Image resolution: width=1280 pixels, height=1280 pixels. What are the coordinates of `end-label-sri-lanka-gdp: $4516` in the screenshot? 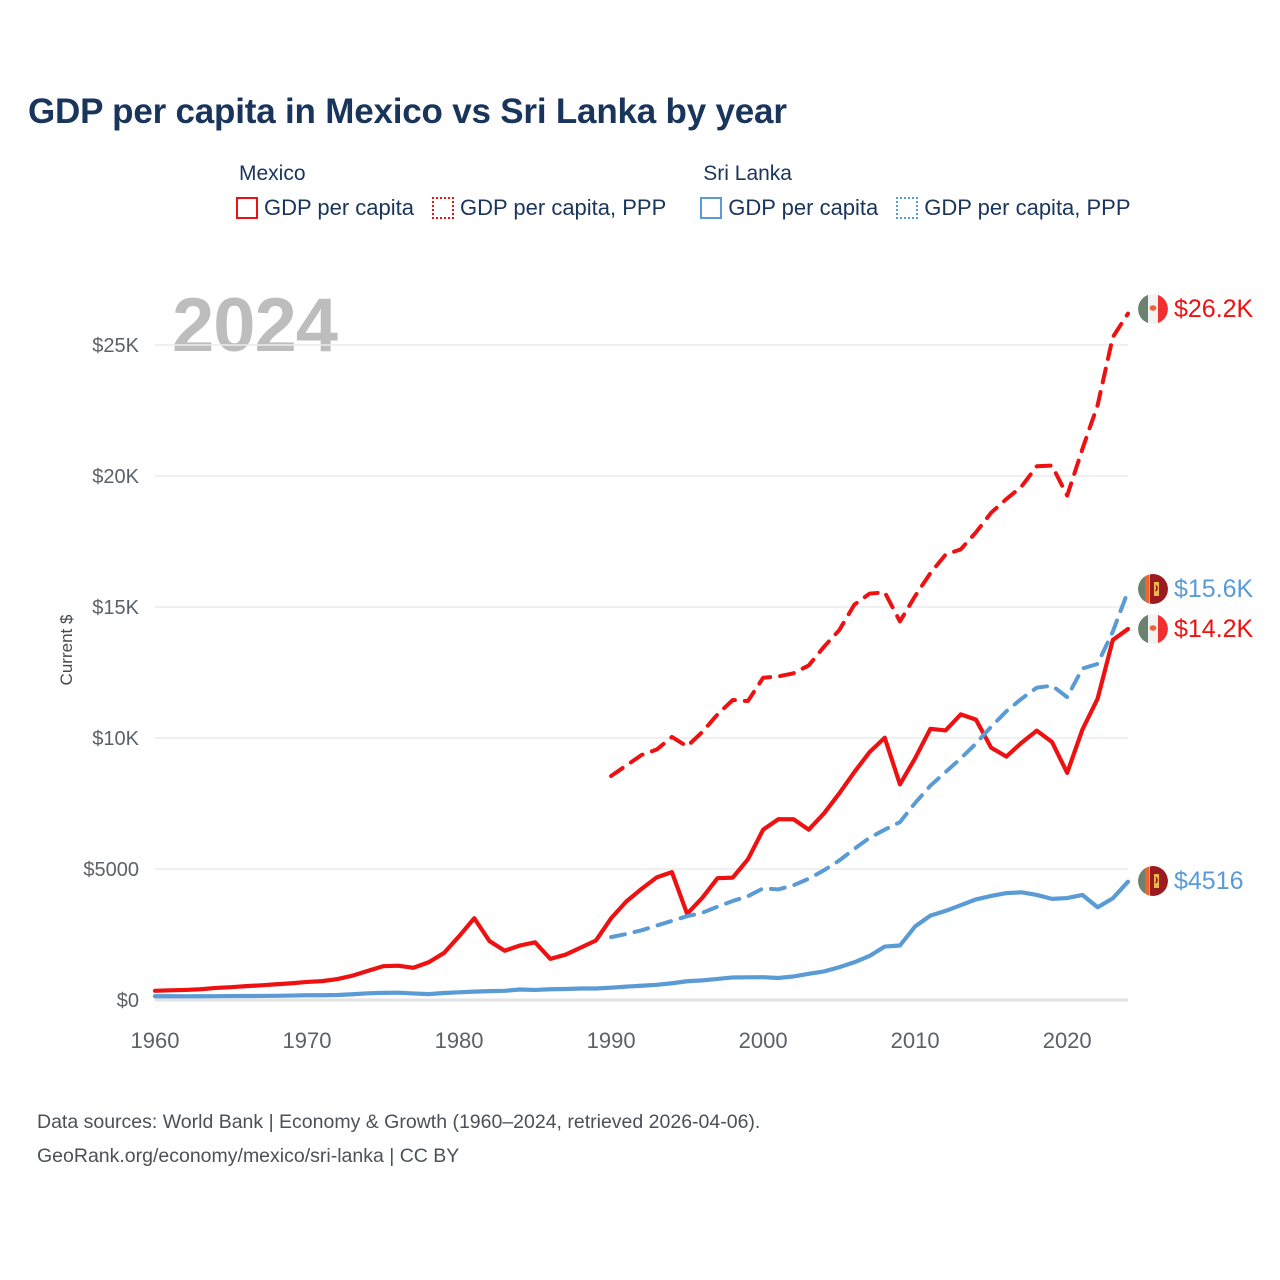 It's located at (1191, 881).